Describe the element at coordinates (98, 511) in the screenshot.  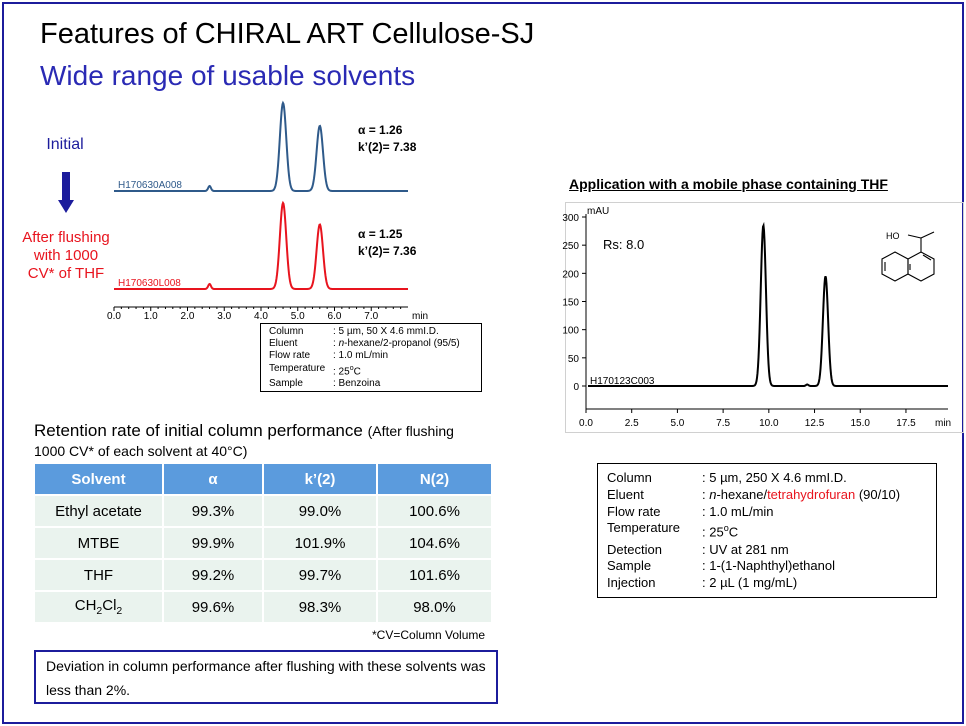
I see `cell-solvent: Ethyl acetate` at that location.